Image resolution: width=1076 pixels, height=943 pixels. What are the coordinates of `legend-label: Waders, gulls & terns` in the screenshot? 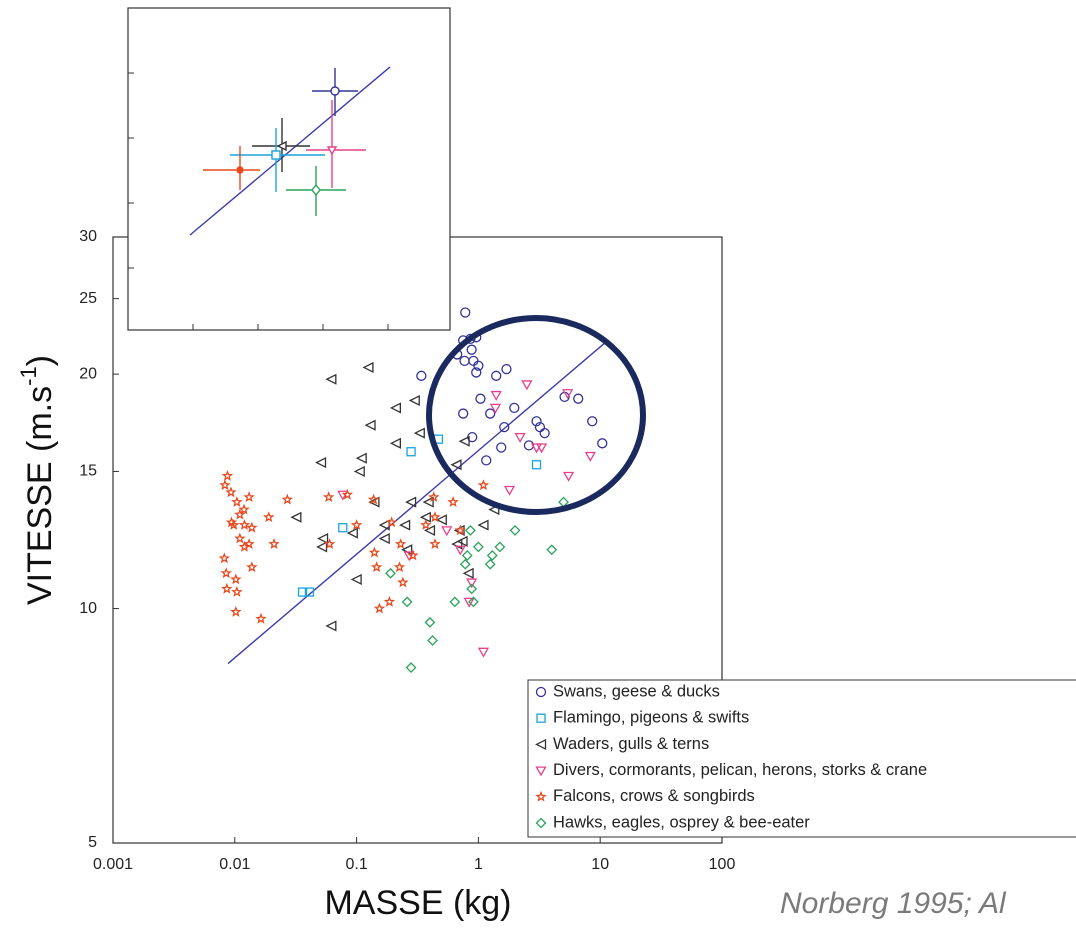 It's located at (631, 744).